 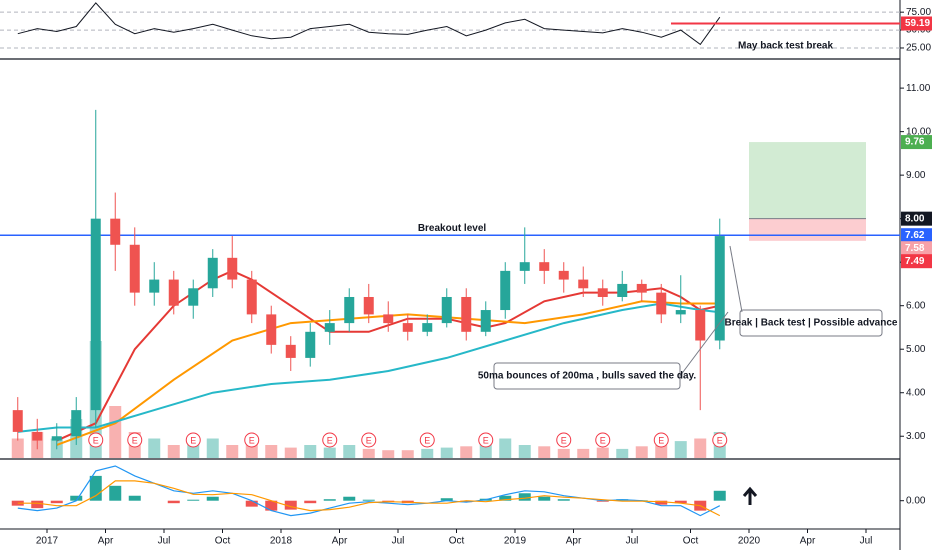 I want to click on price-tag-label: 7.58, so click(x=915, y=248).